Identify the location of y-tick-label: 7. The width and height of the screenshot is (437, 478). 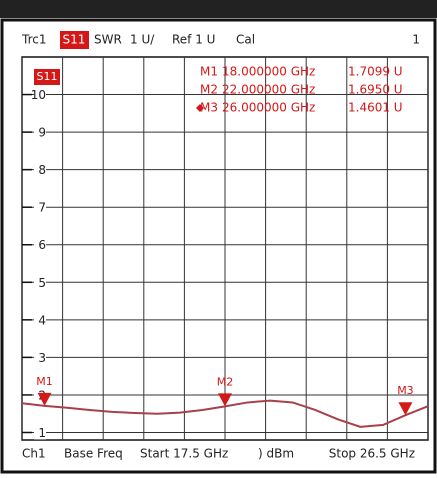
(42, 208).